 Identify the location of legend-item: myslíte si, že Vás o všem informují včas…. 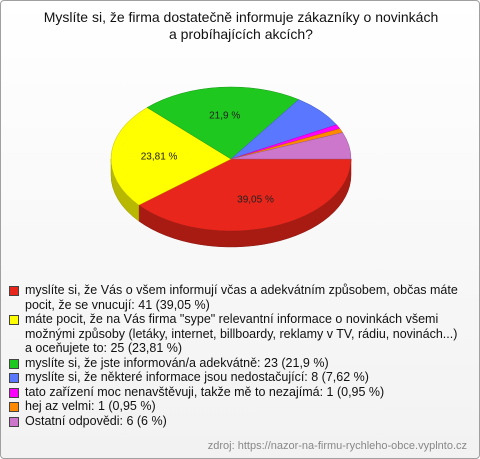
(234, 297).